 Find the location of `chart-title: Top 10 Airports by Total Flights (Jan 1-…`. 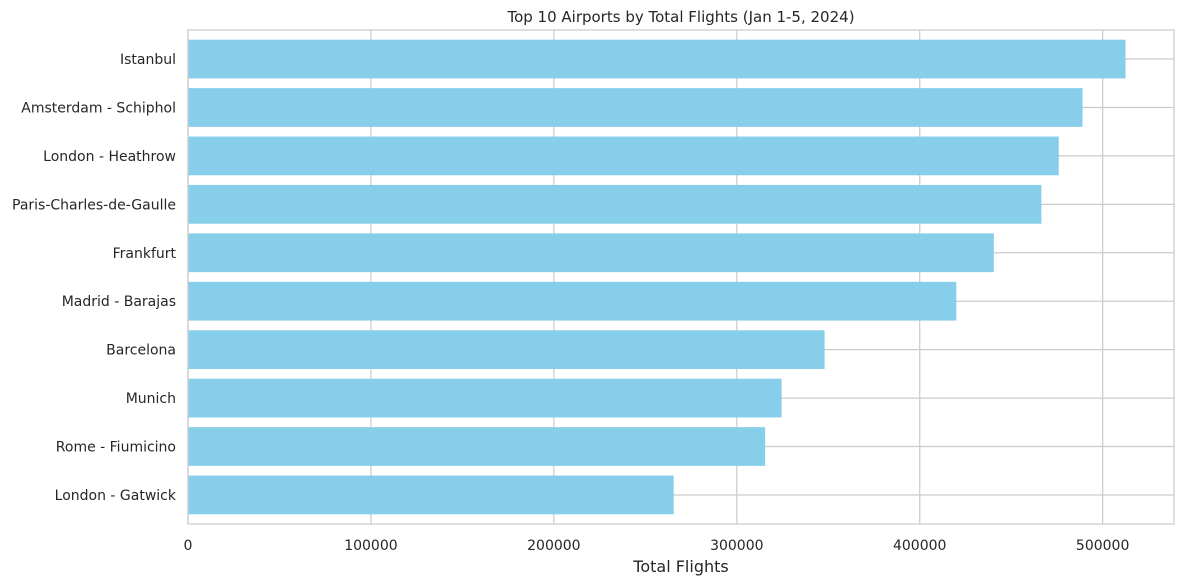

chart-title: Top 10 Airports by Total Flights (Jan 1-… is located at coordinates (680, 17).